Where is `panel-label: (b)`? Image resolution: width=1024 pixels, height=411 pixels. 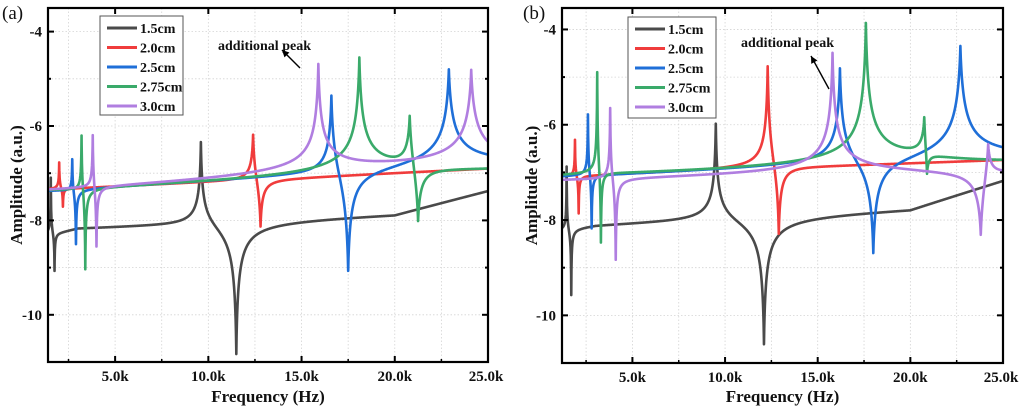
panel-label: (b) is located at coordinates (534, 13).